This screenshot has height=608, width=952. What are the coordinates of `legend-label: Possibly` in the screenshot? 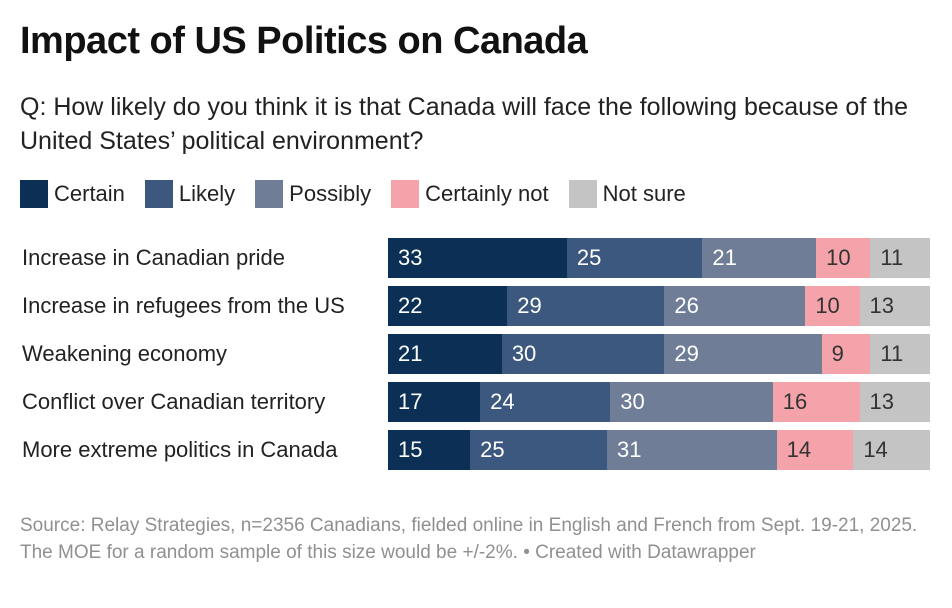 It's located at (330, 193).